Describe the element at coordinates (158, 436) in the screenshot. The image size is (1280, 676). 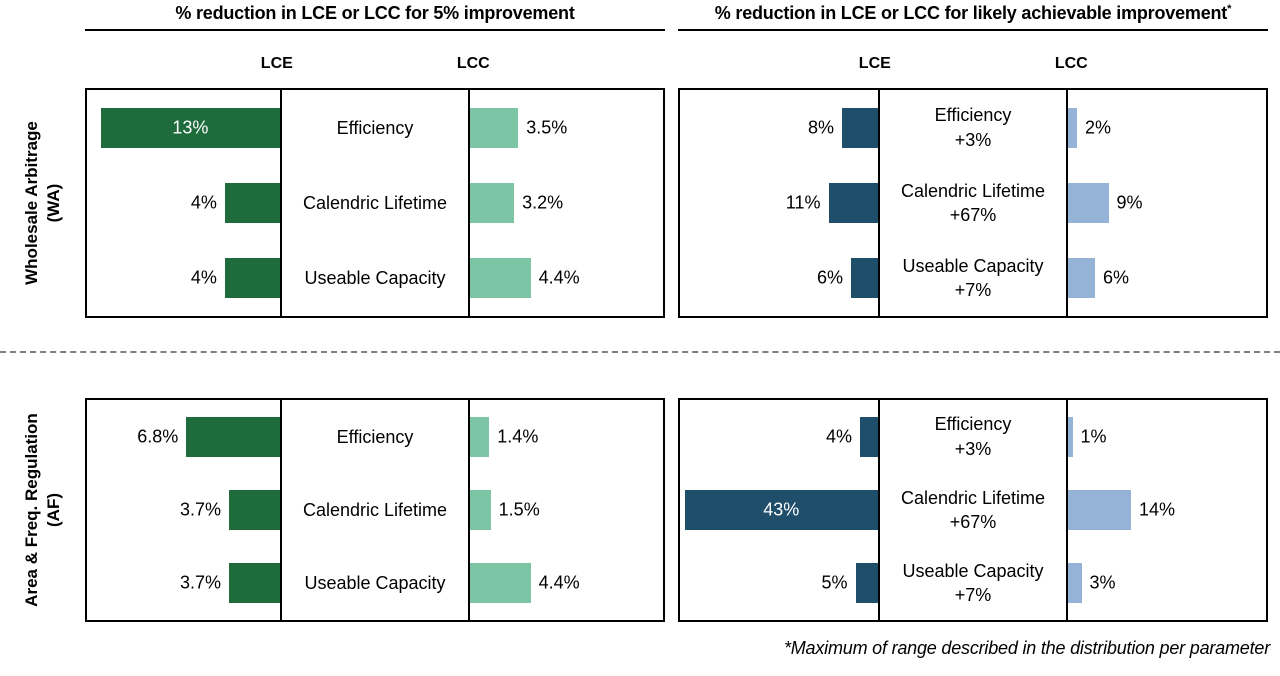
I see `lce-value-label: 6.8%` at that location.